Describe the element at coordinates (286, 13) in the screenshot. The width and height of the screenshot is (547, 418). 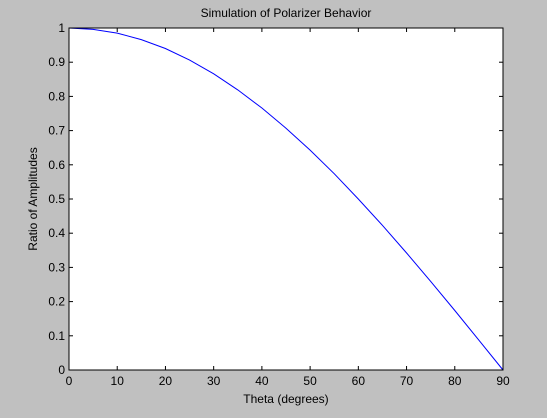
I see `chart-title: Simulation of Polarizer Behavior` at that location.